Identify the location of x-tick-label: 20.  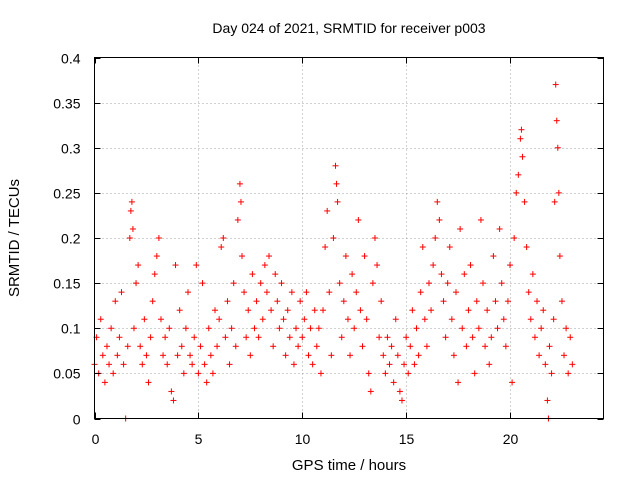
(511, 439).